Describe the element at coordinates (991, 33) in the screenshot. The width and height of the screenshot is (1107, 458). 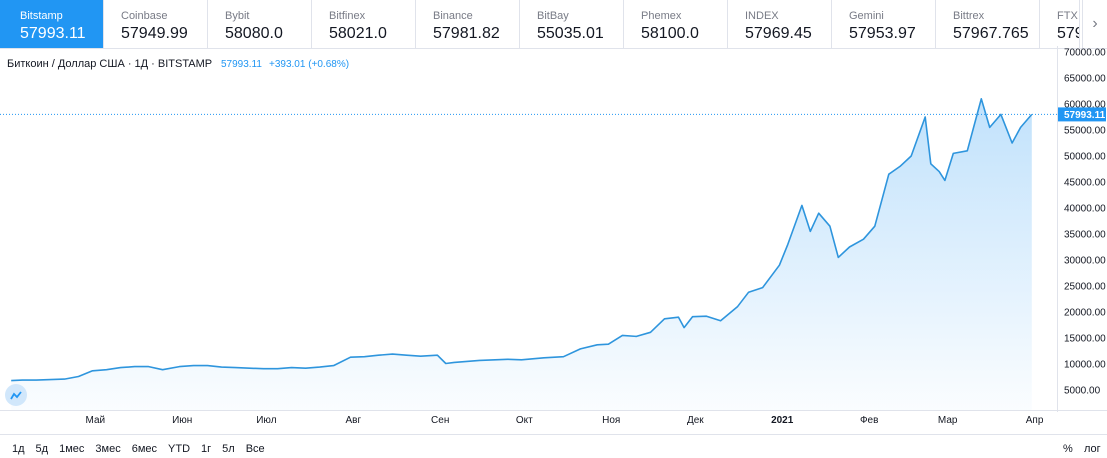
I see `exchange-price: 57967.765` at that location.